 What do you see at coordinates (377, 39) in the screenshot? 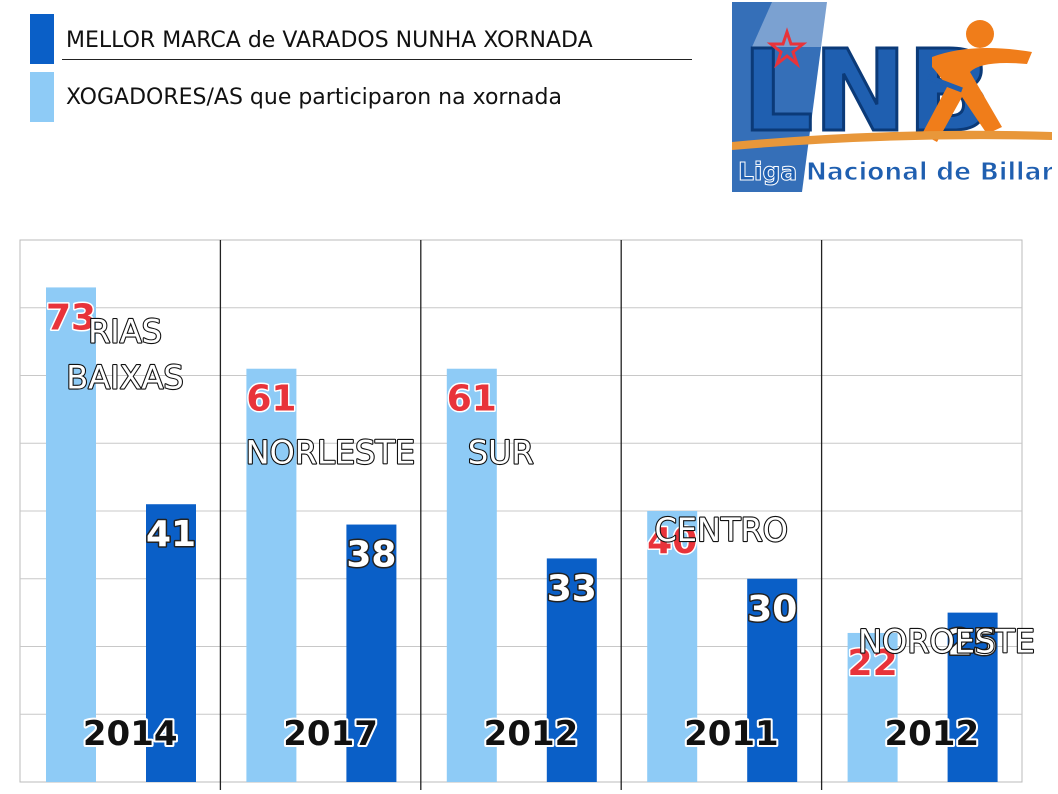
I see `legend-label-best-mark: MELLOR MARCA de VARADOS NUNHA XORNADA` at bounding box center [377, 39].